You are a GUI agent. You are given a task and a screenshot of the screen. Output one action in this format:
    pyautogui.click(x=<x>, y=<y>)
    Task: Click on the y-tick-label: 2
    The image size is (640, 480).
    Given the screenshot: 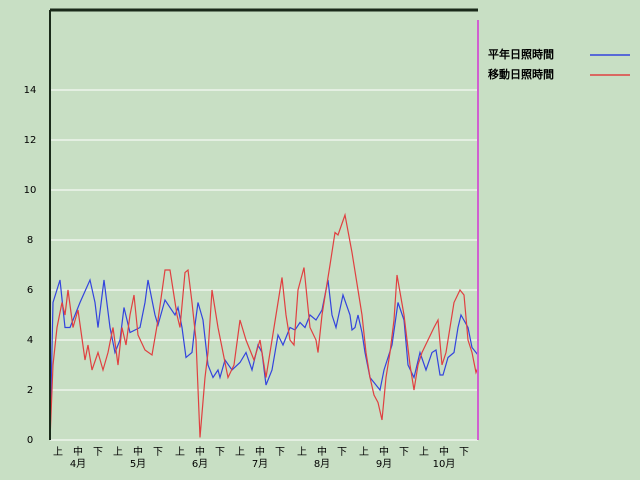 What is the action you would take?
    pyautogui.click(x=30, y=390)
    